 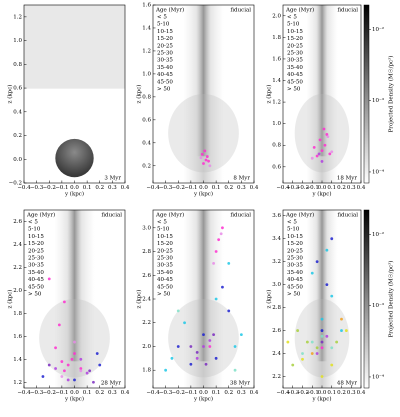 I want to click on ambient-gas, so click(x=74, y=47).